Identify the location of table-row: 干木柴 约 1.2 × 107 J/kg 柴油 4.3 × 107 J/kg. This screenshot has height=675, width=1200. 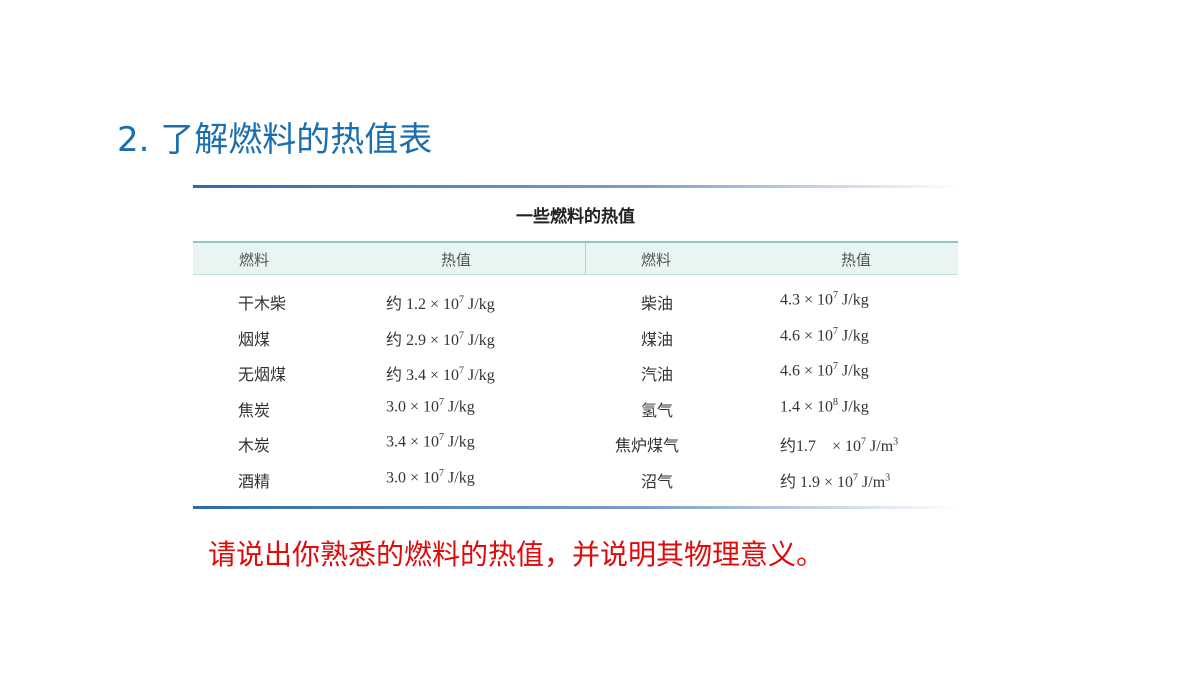
(575, 301).